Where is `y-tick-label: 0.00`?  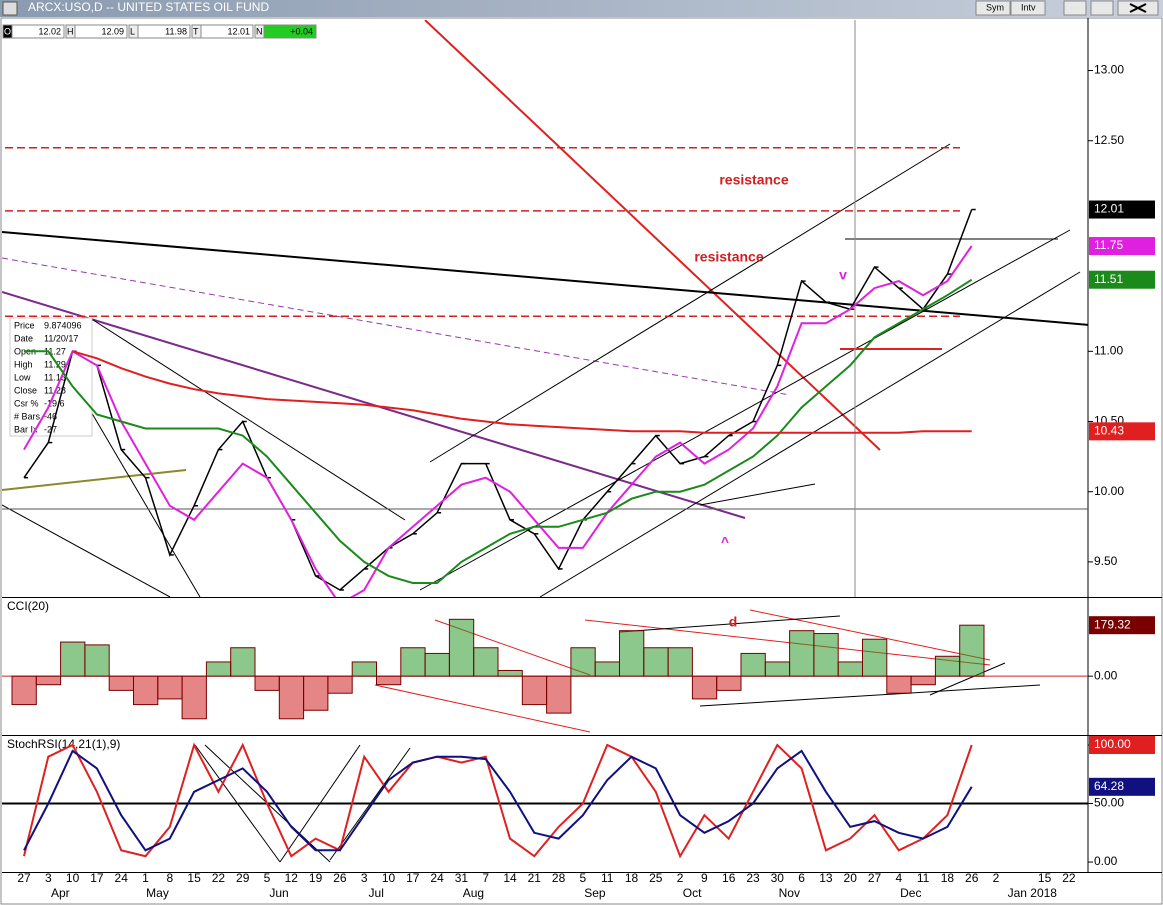
y-tick-label: 0.00 is located at coordinates (1106, 675).